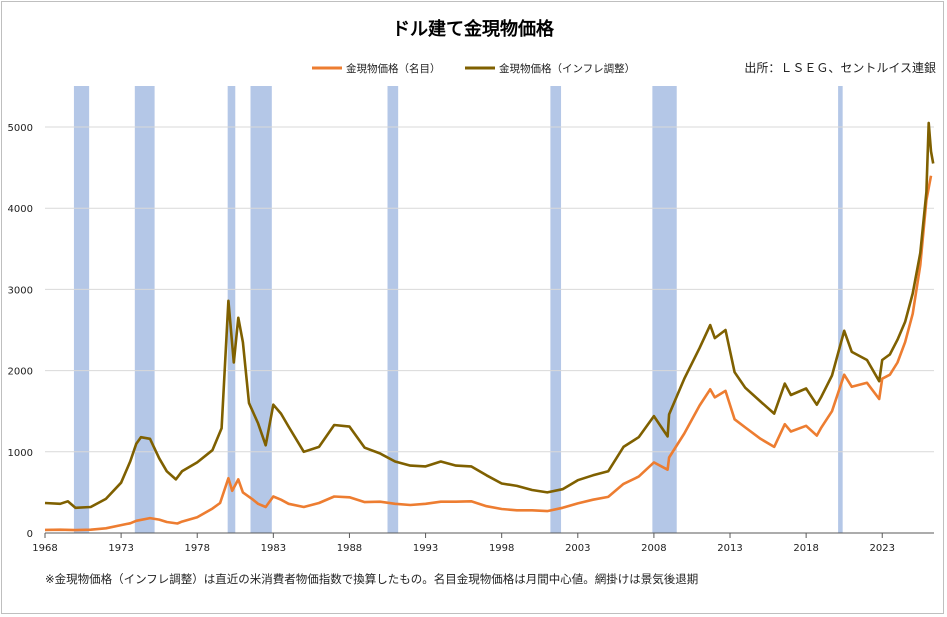 The width and height of the screenshot is (947, 617). What do you see at coordinates (120, 548) in the screenshot?
I see `x-tick-label: 1973` at bounding box center [120, 548].